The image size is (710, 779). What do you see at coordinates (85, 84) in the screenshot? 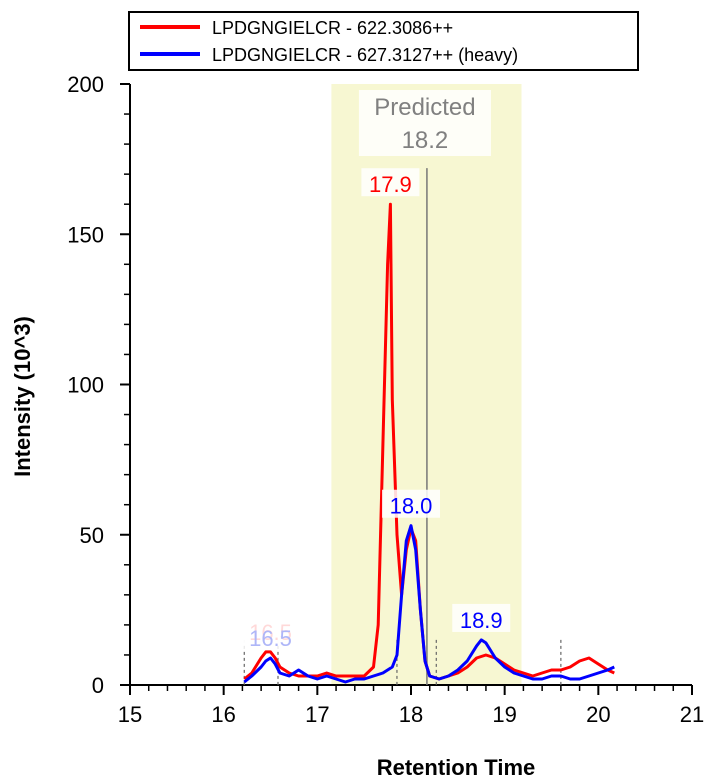
I see `y-tick-label: 200` at bounding box center [85, 84].